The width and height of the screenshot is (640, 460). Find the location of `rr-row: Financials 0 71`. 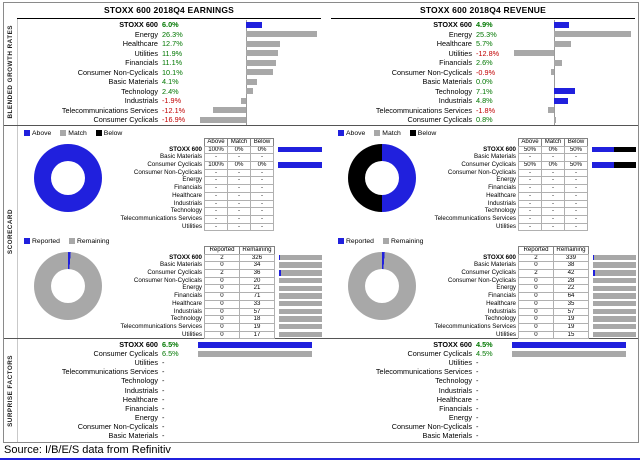

rr-row: Financials 0 71 is located at coordinates (220, 296).